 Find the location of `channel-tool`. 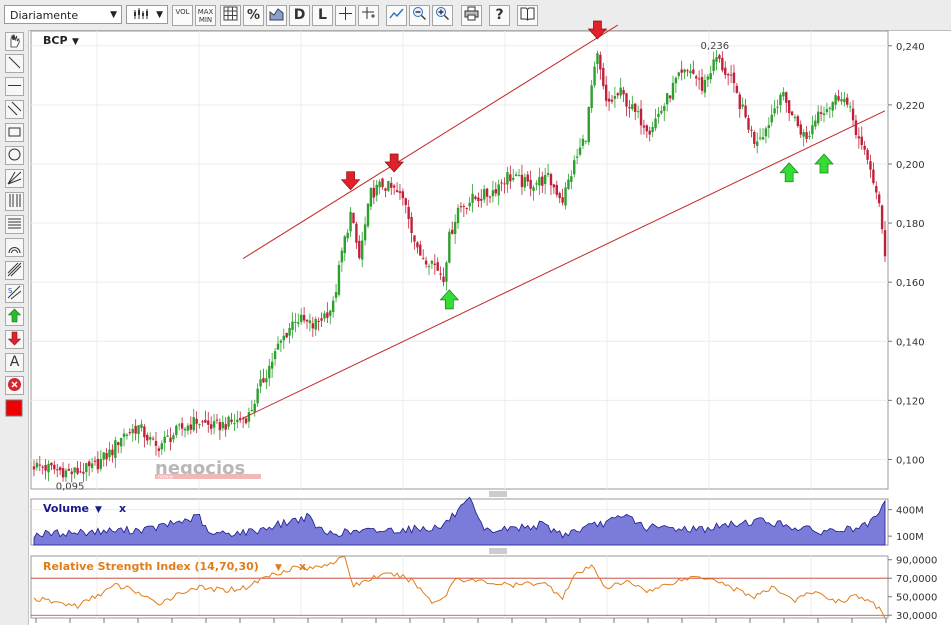

channel-tool is located at coordinates (14, 109).